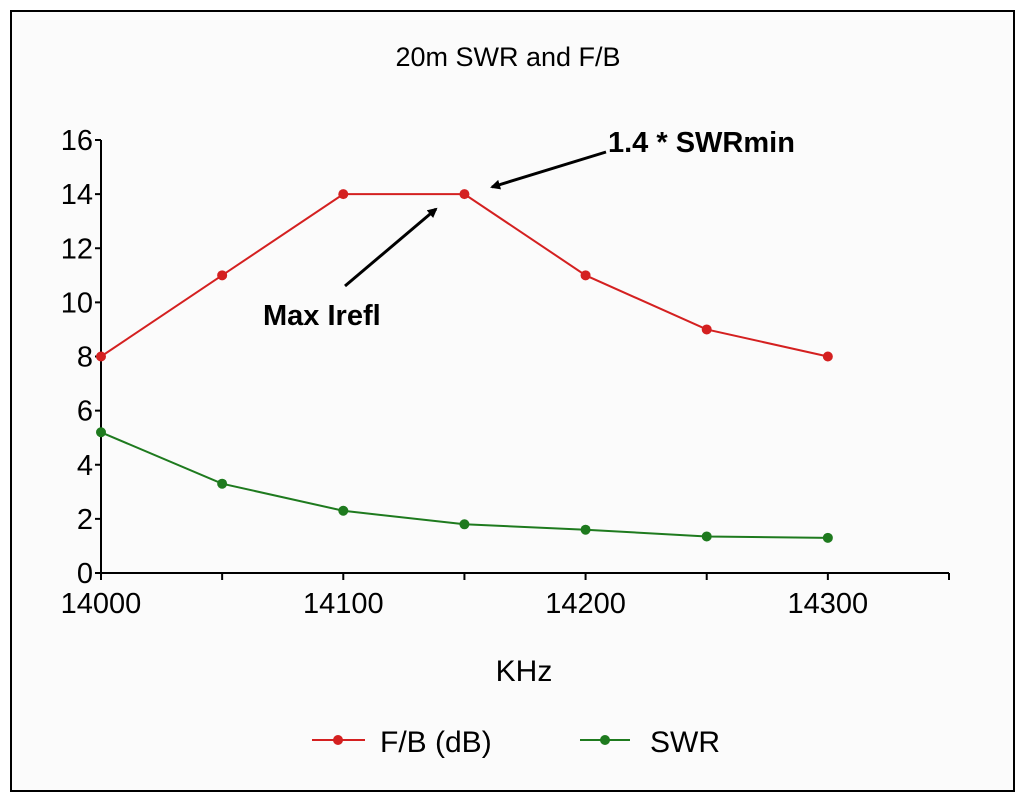 Image resolution: width=1024 pixels, height=801 pixels. I want to click on y-tick-label: 14, so click(77, 195).